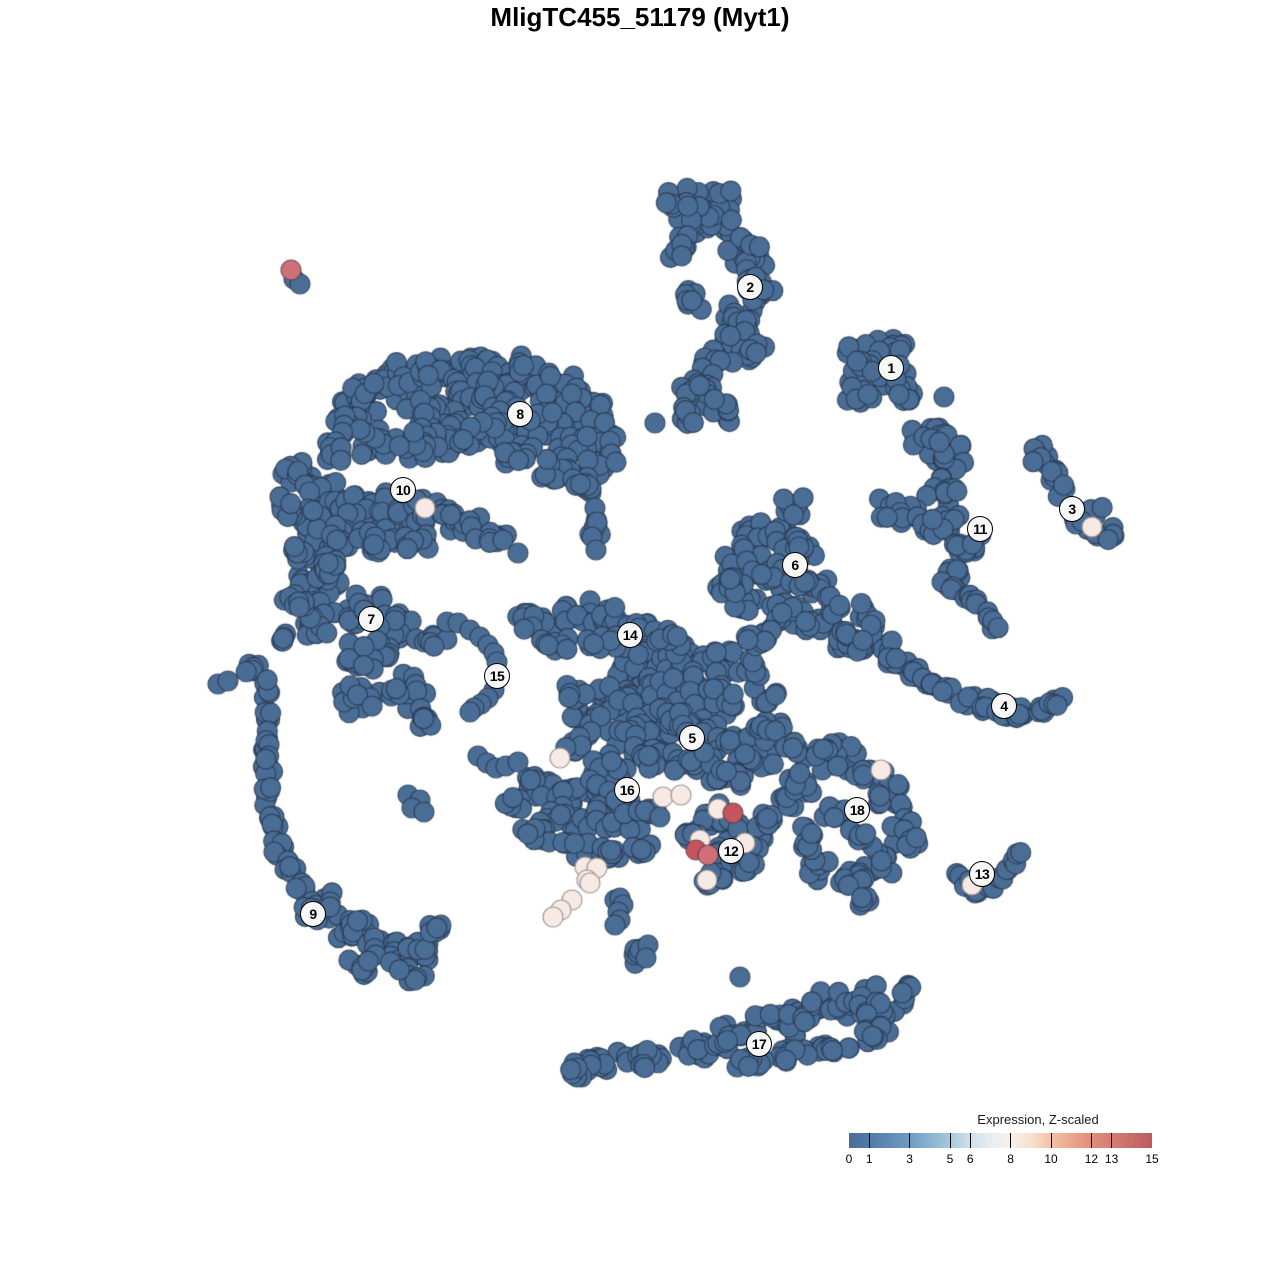 The height and width of the screenshot is (1280, 1280). What do you see at coordinates (1111, 1159) in the screenshot?
I see `colorbar-tick-label: 13` at bounding box center [1111, 1159].